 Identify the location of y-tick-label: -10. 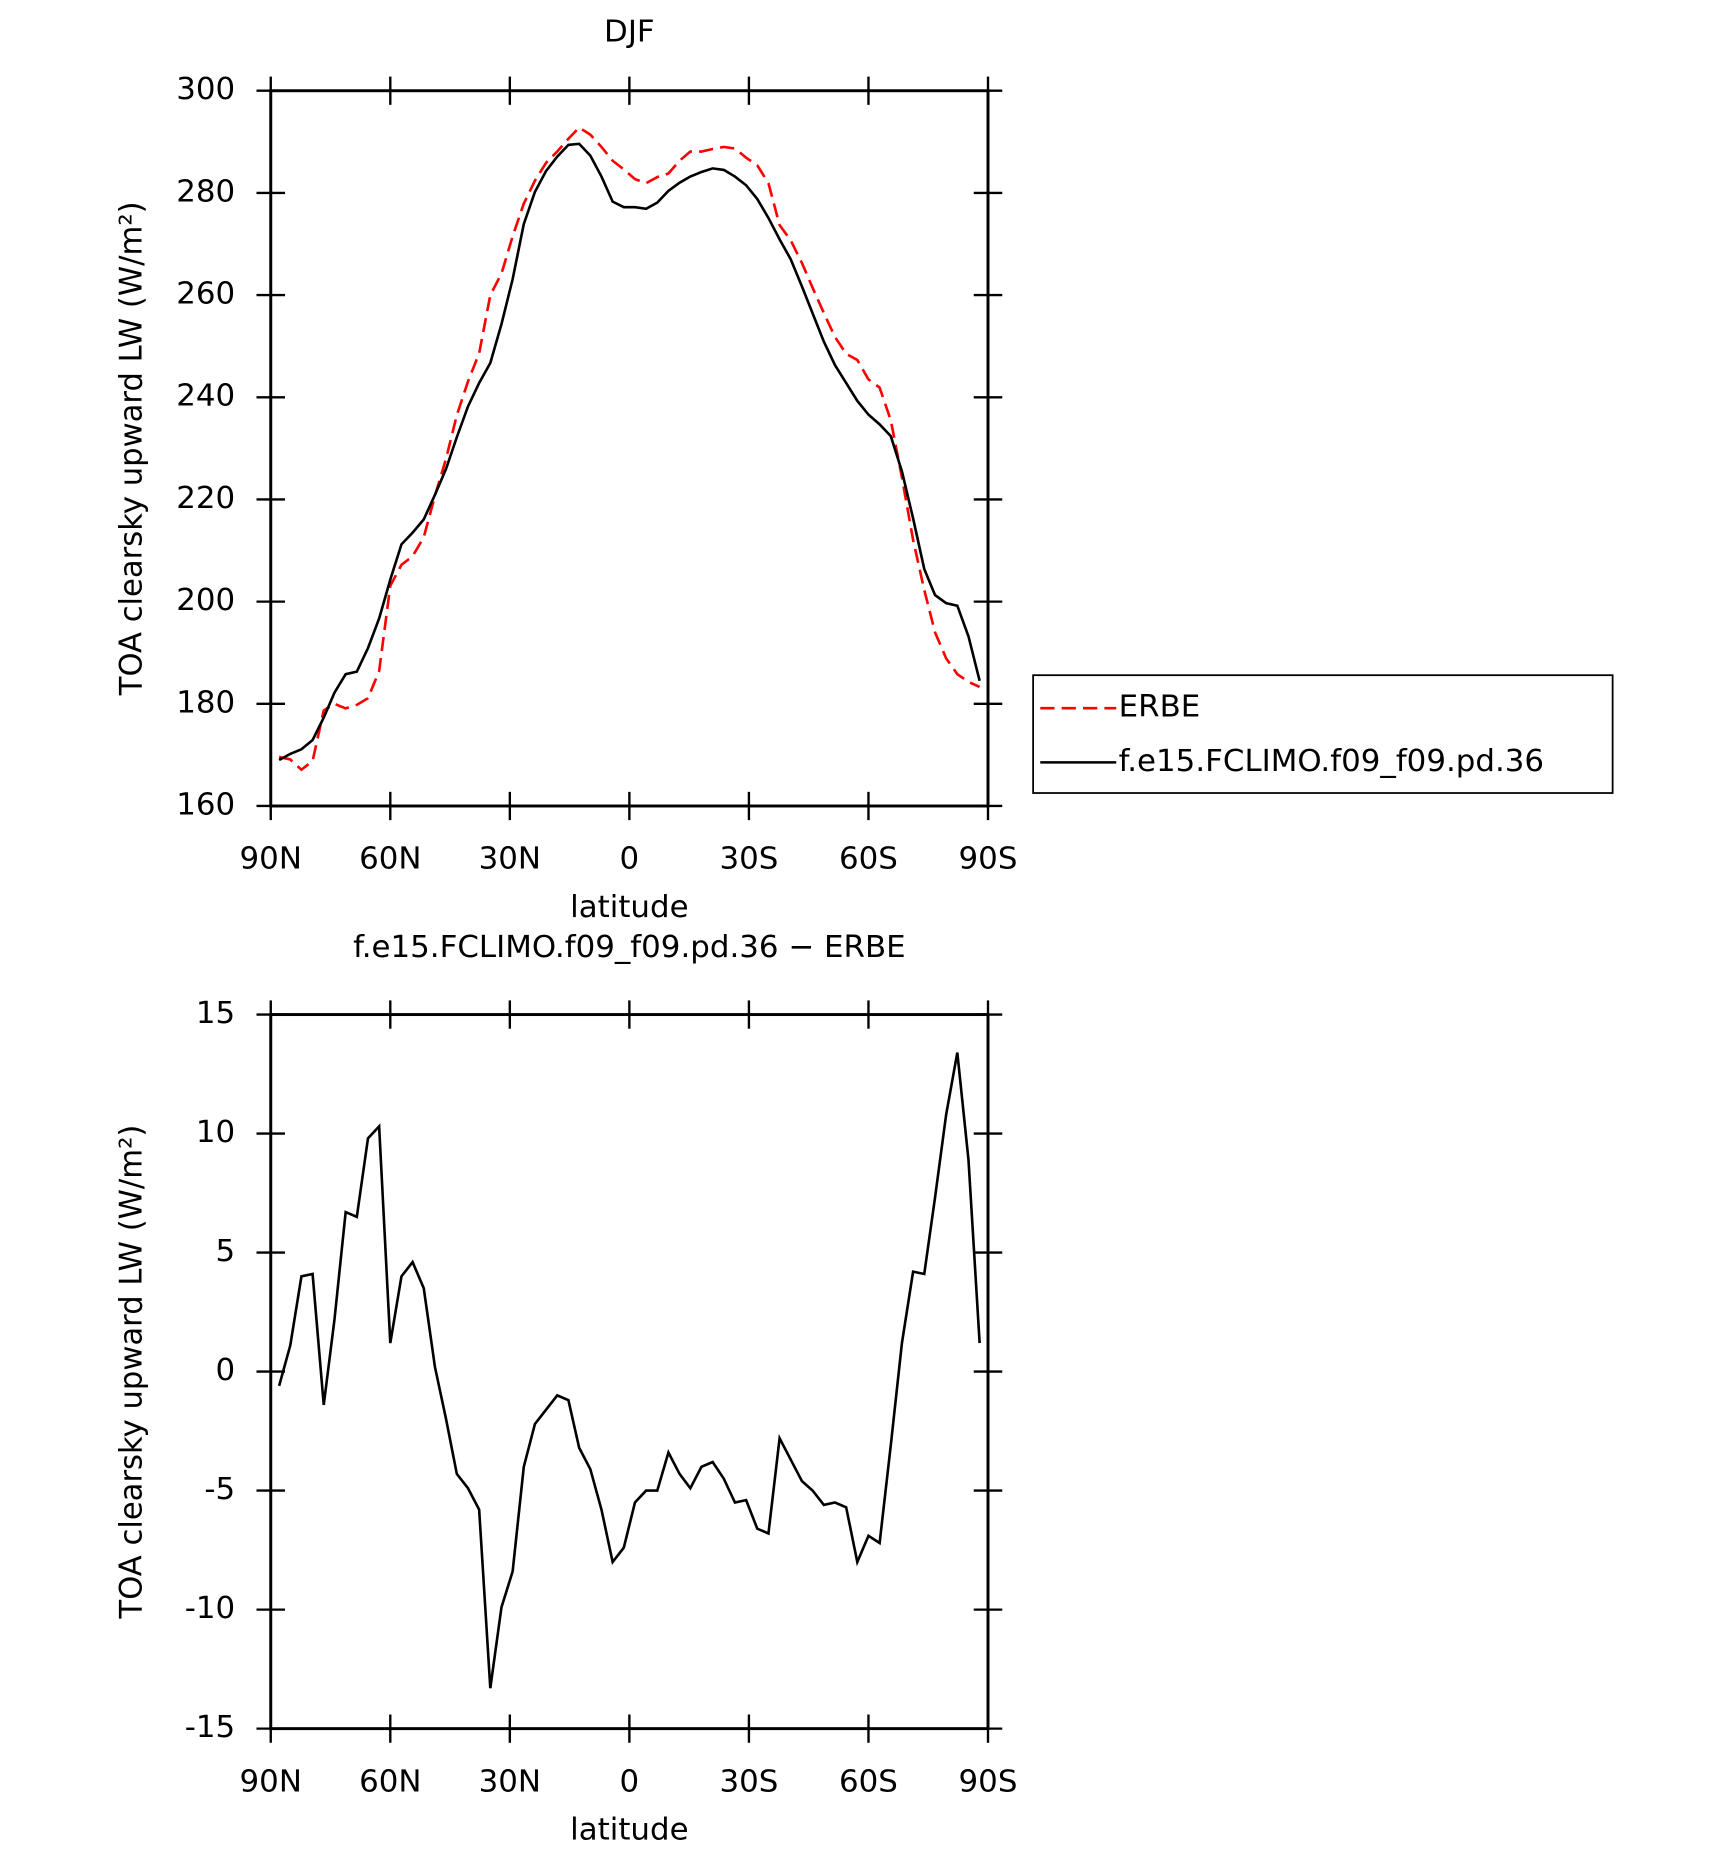
(210, 1608).